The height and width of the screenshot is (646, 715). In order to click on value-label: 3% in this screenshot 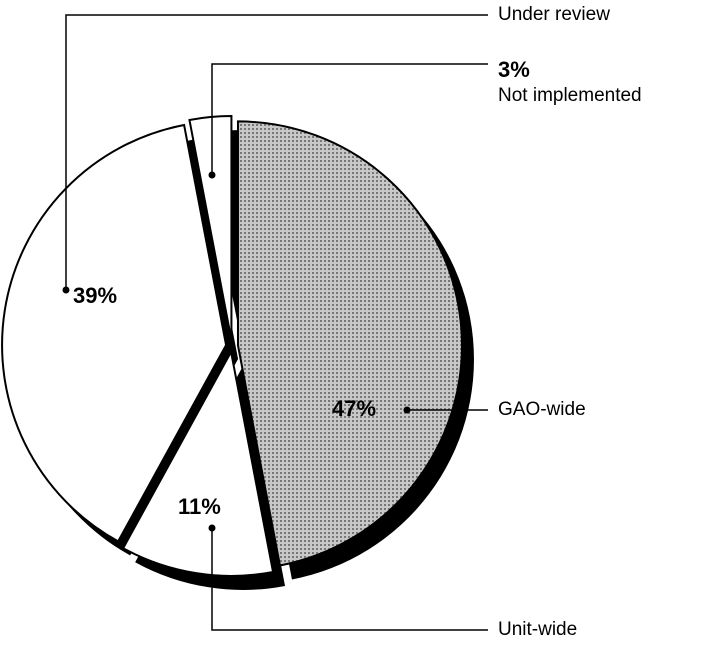, I will do `click(514, 69)`.